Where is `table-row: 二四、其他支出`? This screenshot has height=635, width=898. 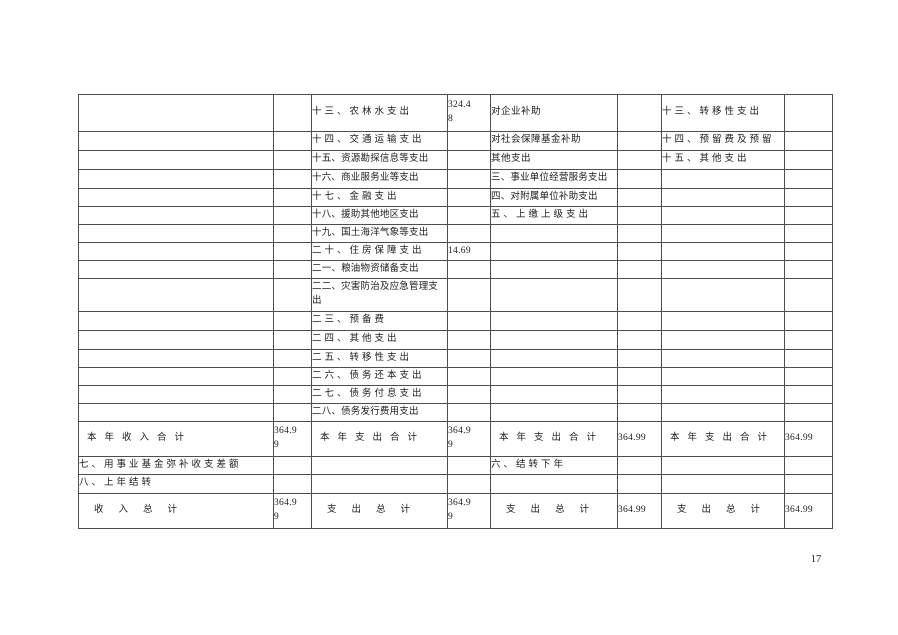
table-row: 二四、其他支出 is located at coordinates (455, 340).